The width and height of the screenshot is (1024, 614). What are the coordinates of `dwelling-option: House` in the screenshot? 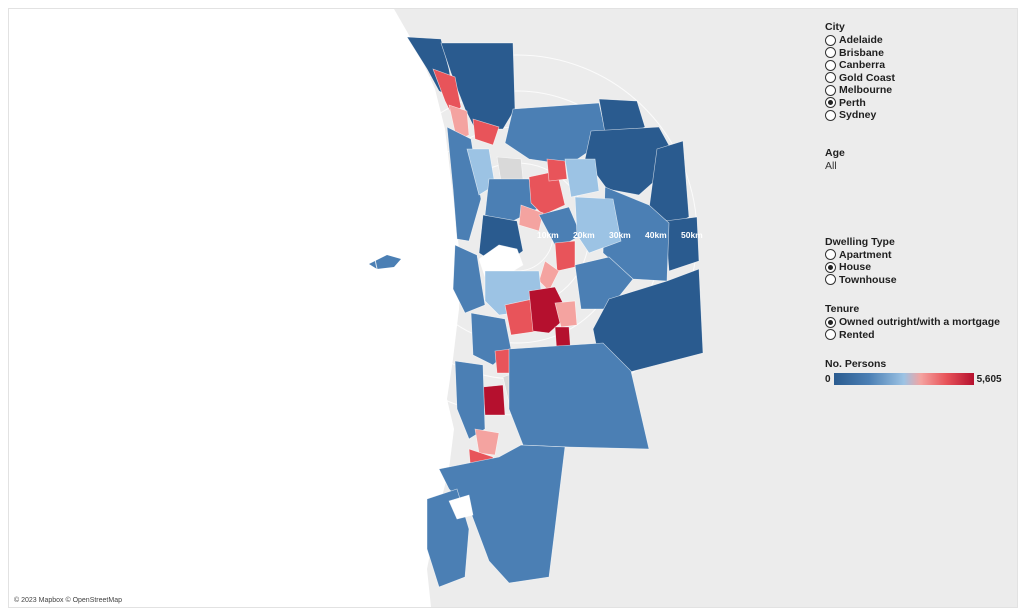 It's located at (920, 267).